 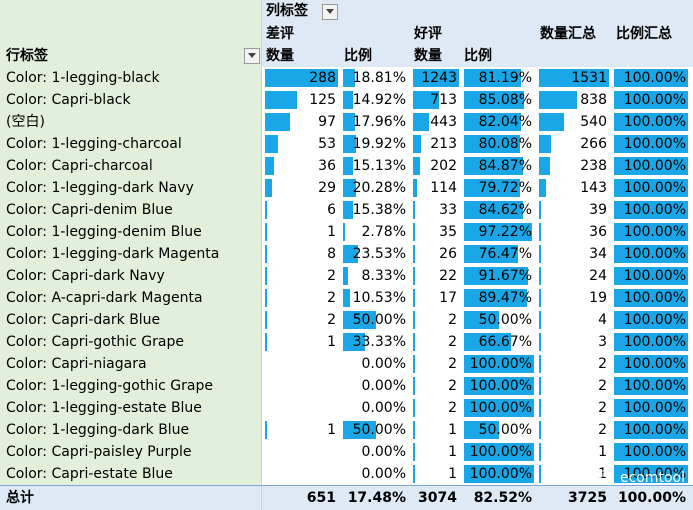 What do you see at coordinates (505, 342) in the screenshot?
I see `good-ratio-cell: 66.67%` at bounding box center [505, 342].